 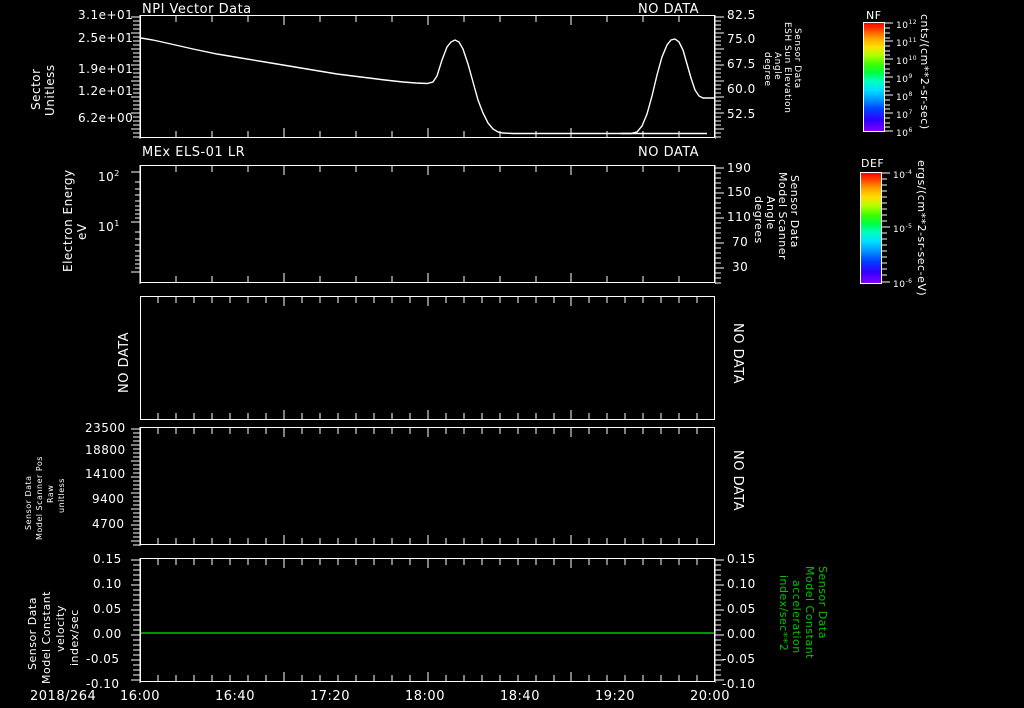 What do you see at coordinates (782, 216) in the screenshot?
I see `panel-2-right-axis-sublabel: Model Scanner` at bounding box center [782, 216].